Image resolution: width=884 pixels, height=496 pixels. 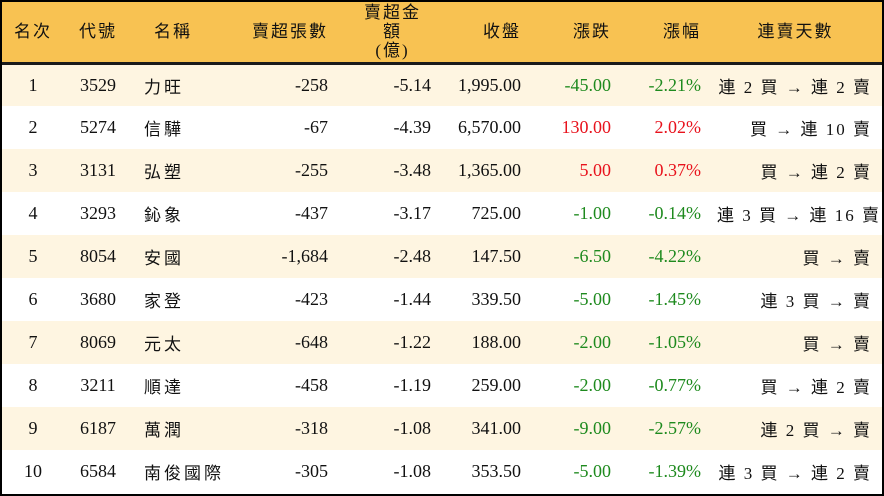 What do you see at coordinates (795, 473) in the screenshot?
I see `cell-streak: 連 3 買 → 連 2 賣` at bounding box center [795, 473].